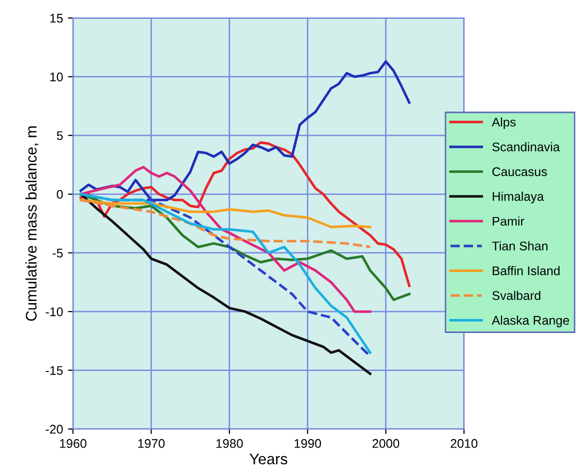 This screenshot has width=582, height=473. Describe the element at coordinates (516, 295) in the screenshot. I see `legend-label: Svalbard` at that location.